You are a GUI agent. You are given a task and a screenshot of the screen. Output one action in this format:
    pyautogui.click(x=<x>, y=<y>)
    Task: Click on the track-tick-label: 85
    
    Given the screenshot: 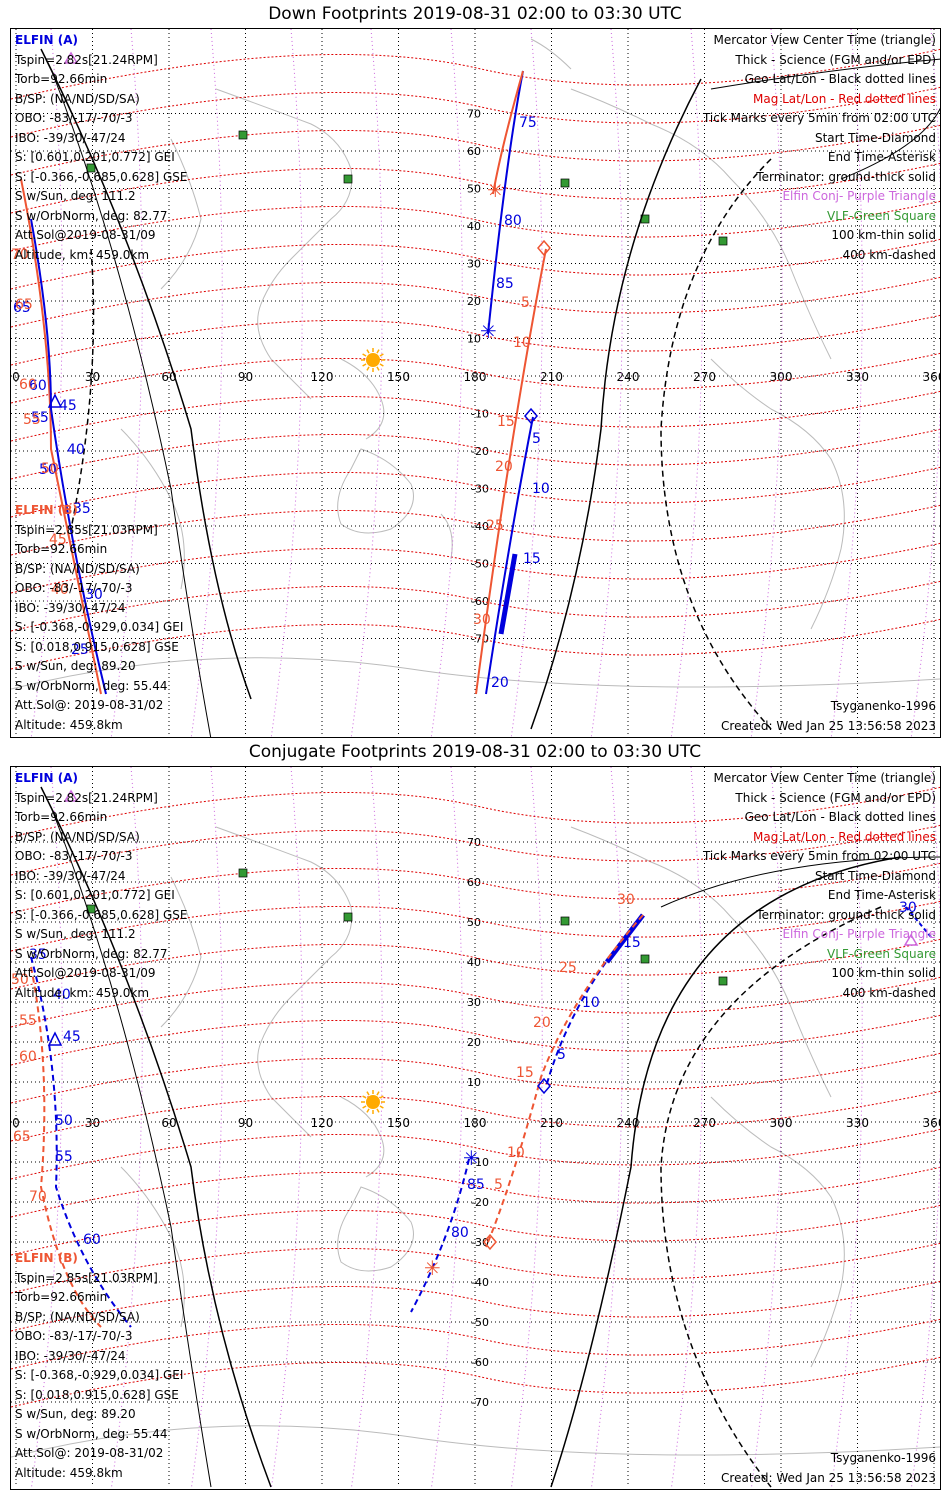 What is the action you would take?
    pyautogui.click(x=505, y=284)
    